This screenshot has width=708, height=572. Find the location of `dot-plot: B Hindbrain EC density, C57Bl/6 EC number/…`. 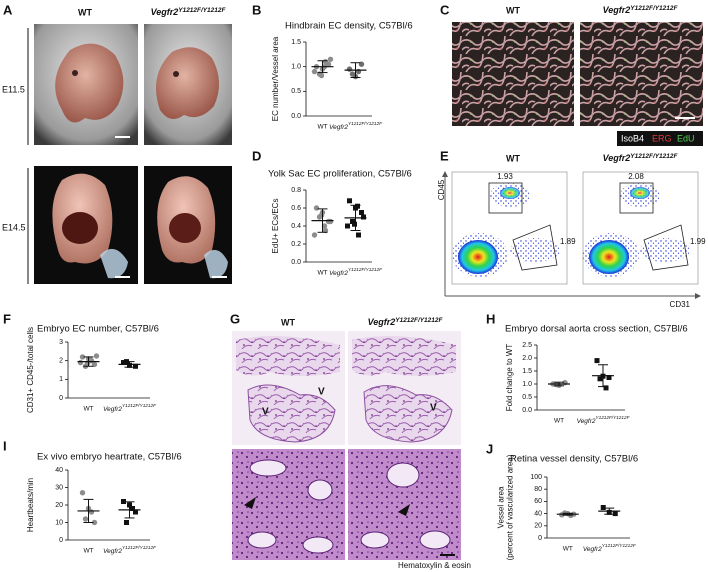

dot-plot: B Hindbrain EC density, C57Bl/6 EC number/… is located at coordinates (332, 66).